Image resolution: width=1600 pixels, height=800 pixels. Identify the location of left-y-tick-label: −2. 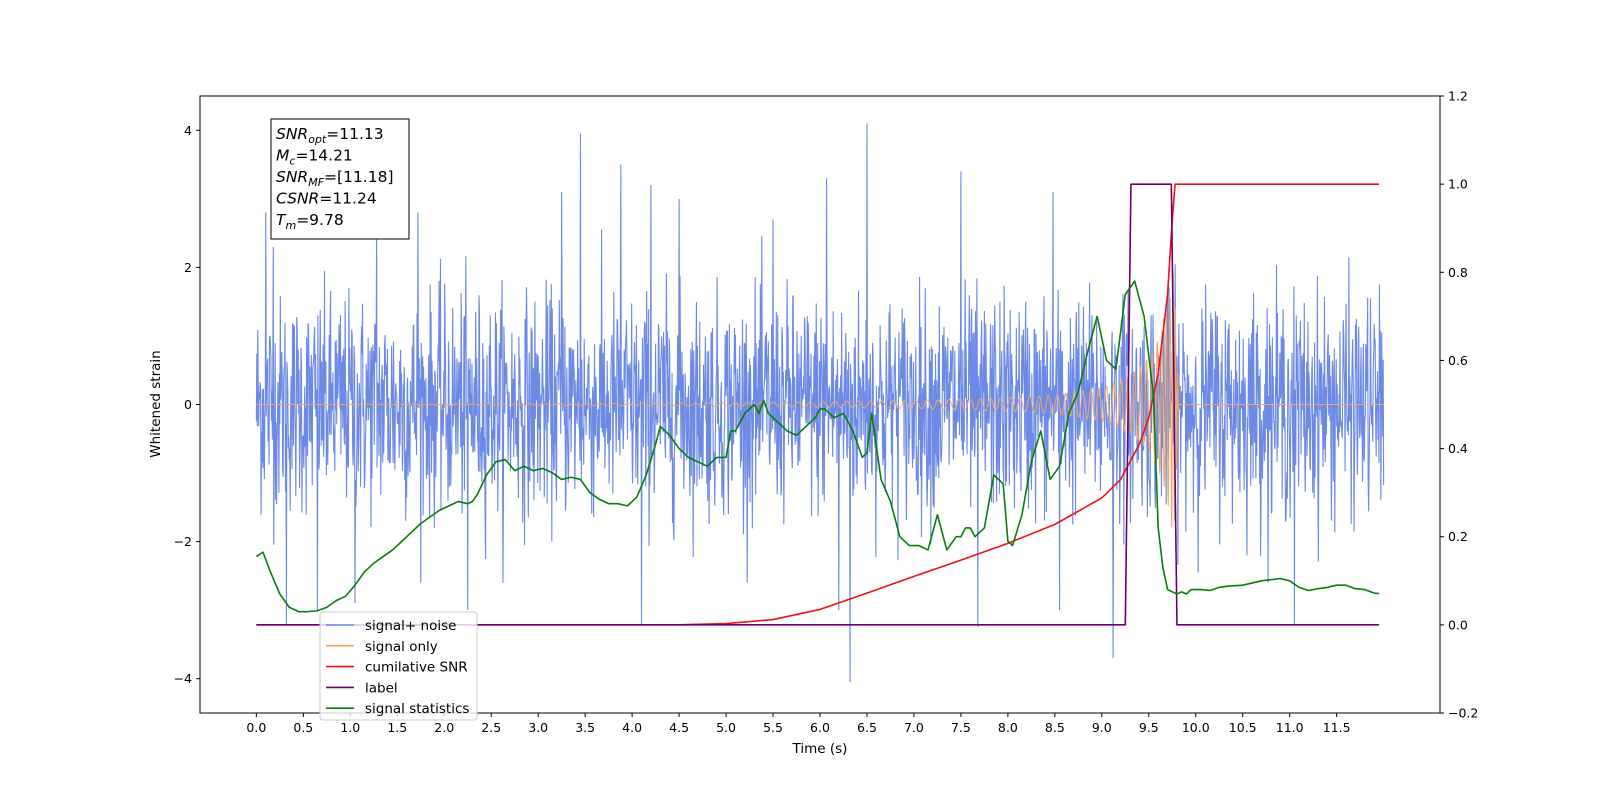
(183, 541).